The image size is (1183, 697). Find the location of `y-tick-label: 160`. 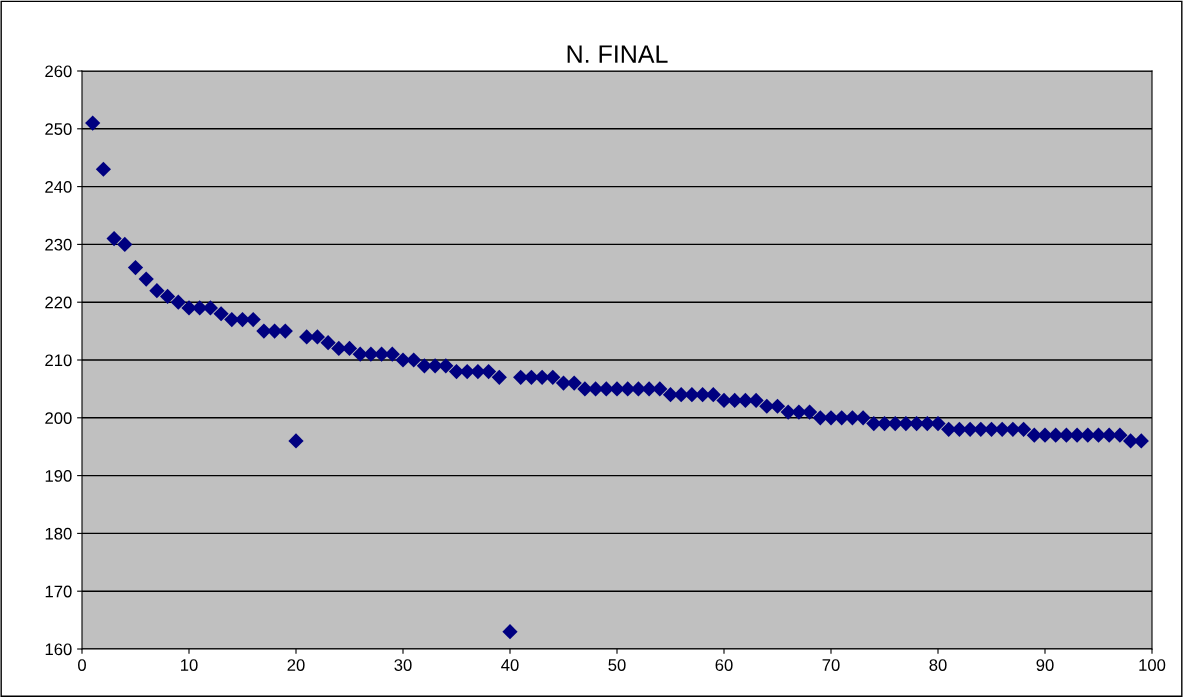

y-tick-label: 160 is located at coordinates (58, 649).